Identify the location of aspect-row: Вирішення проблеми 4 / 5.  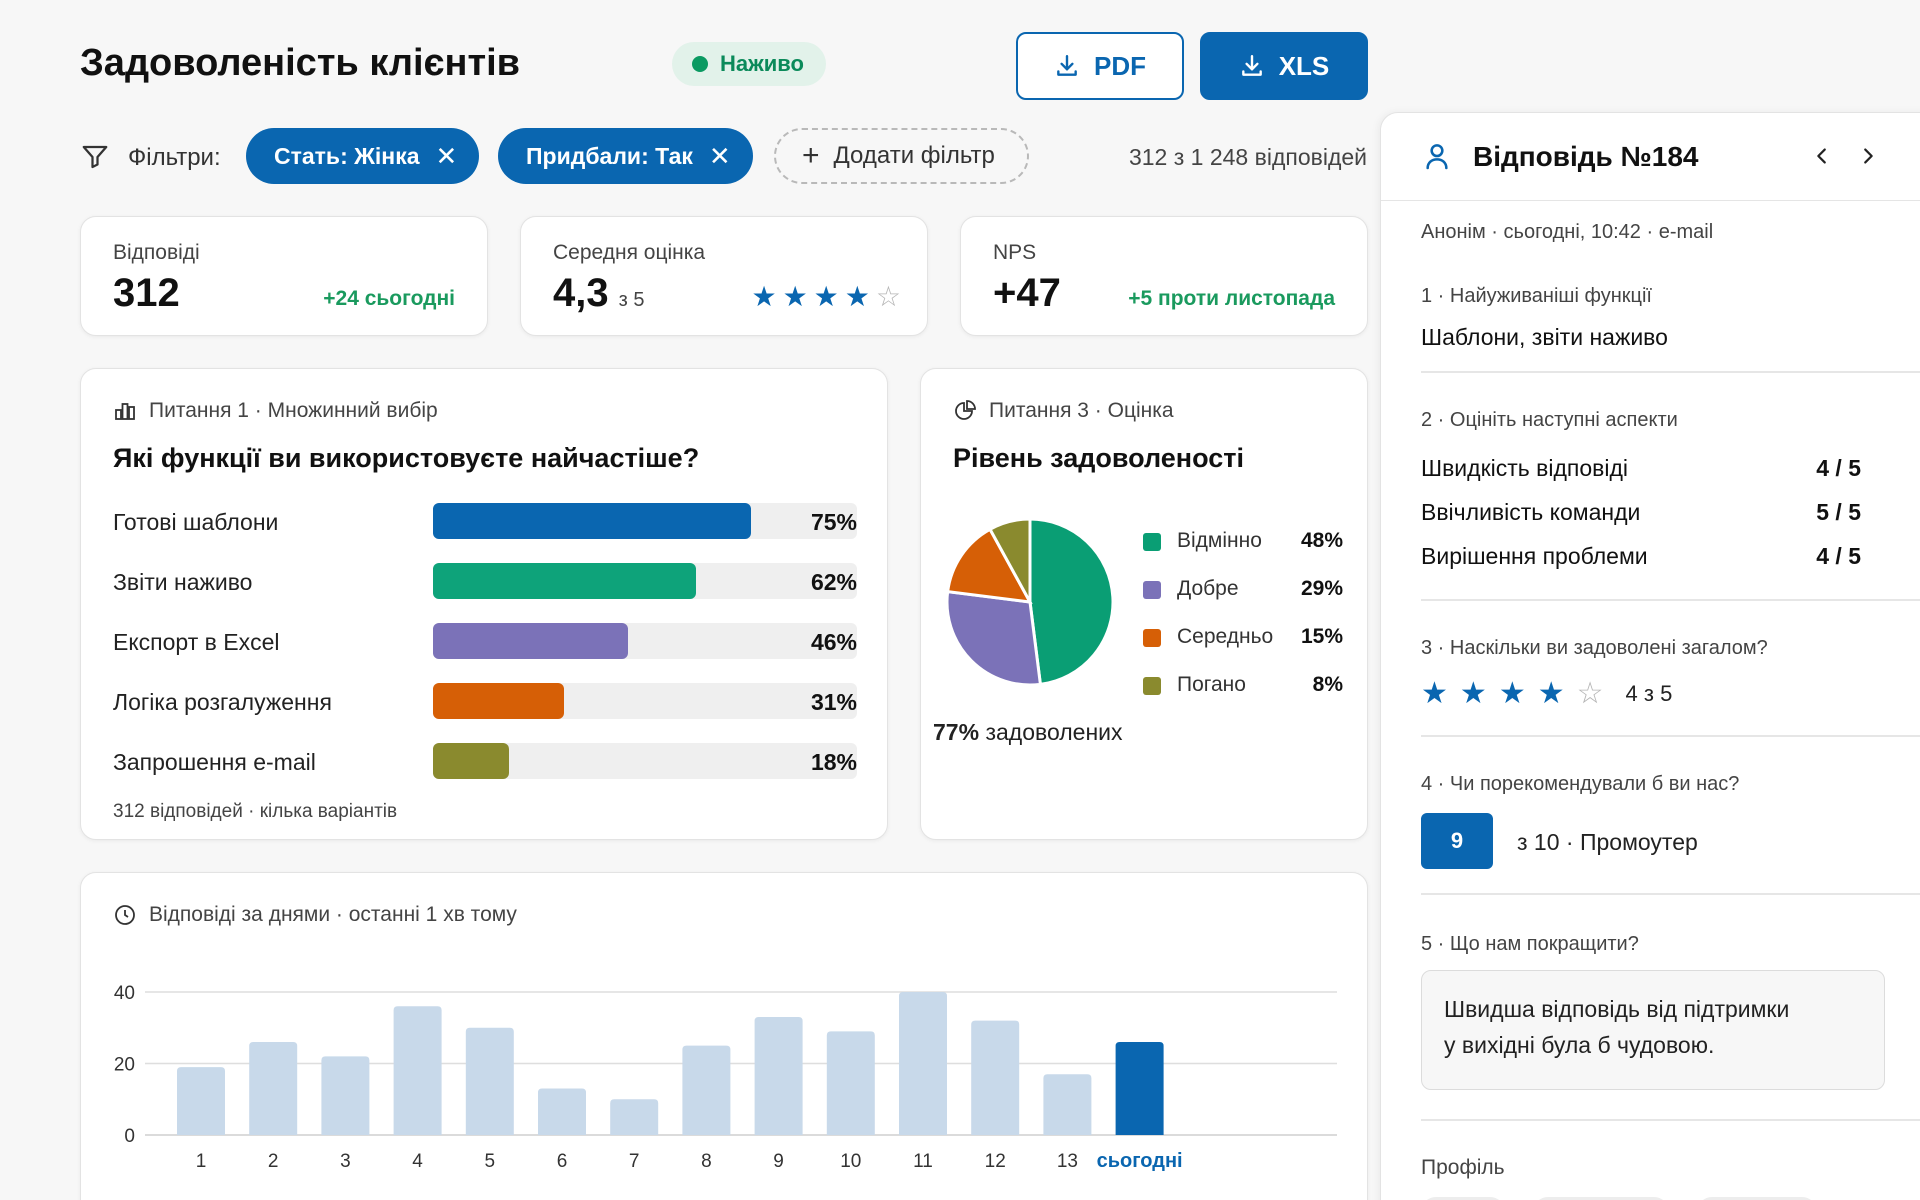
(1641, 558).